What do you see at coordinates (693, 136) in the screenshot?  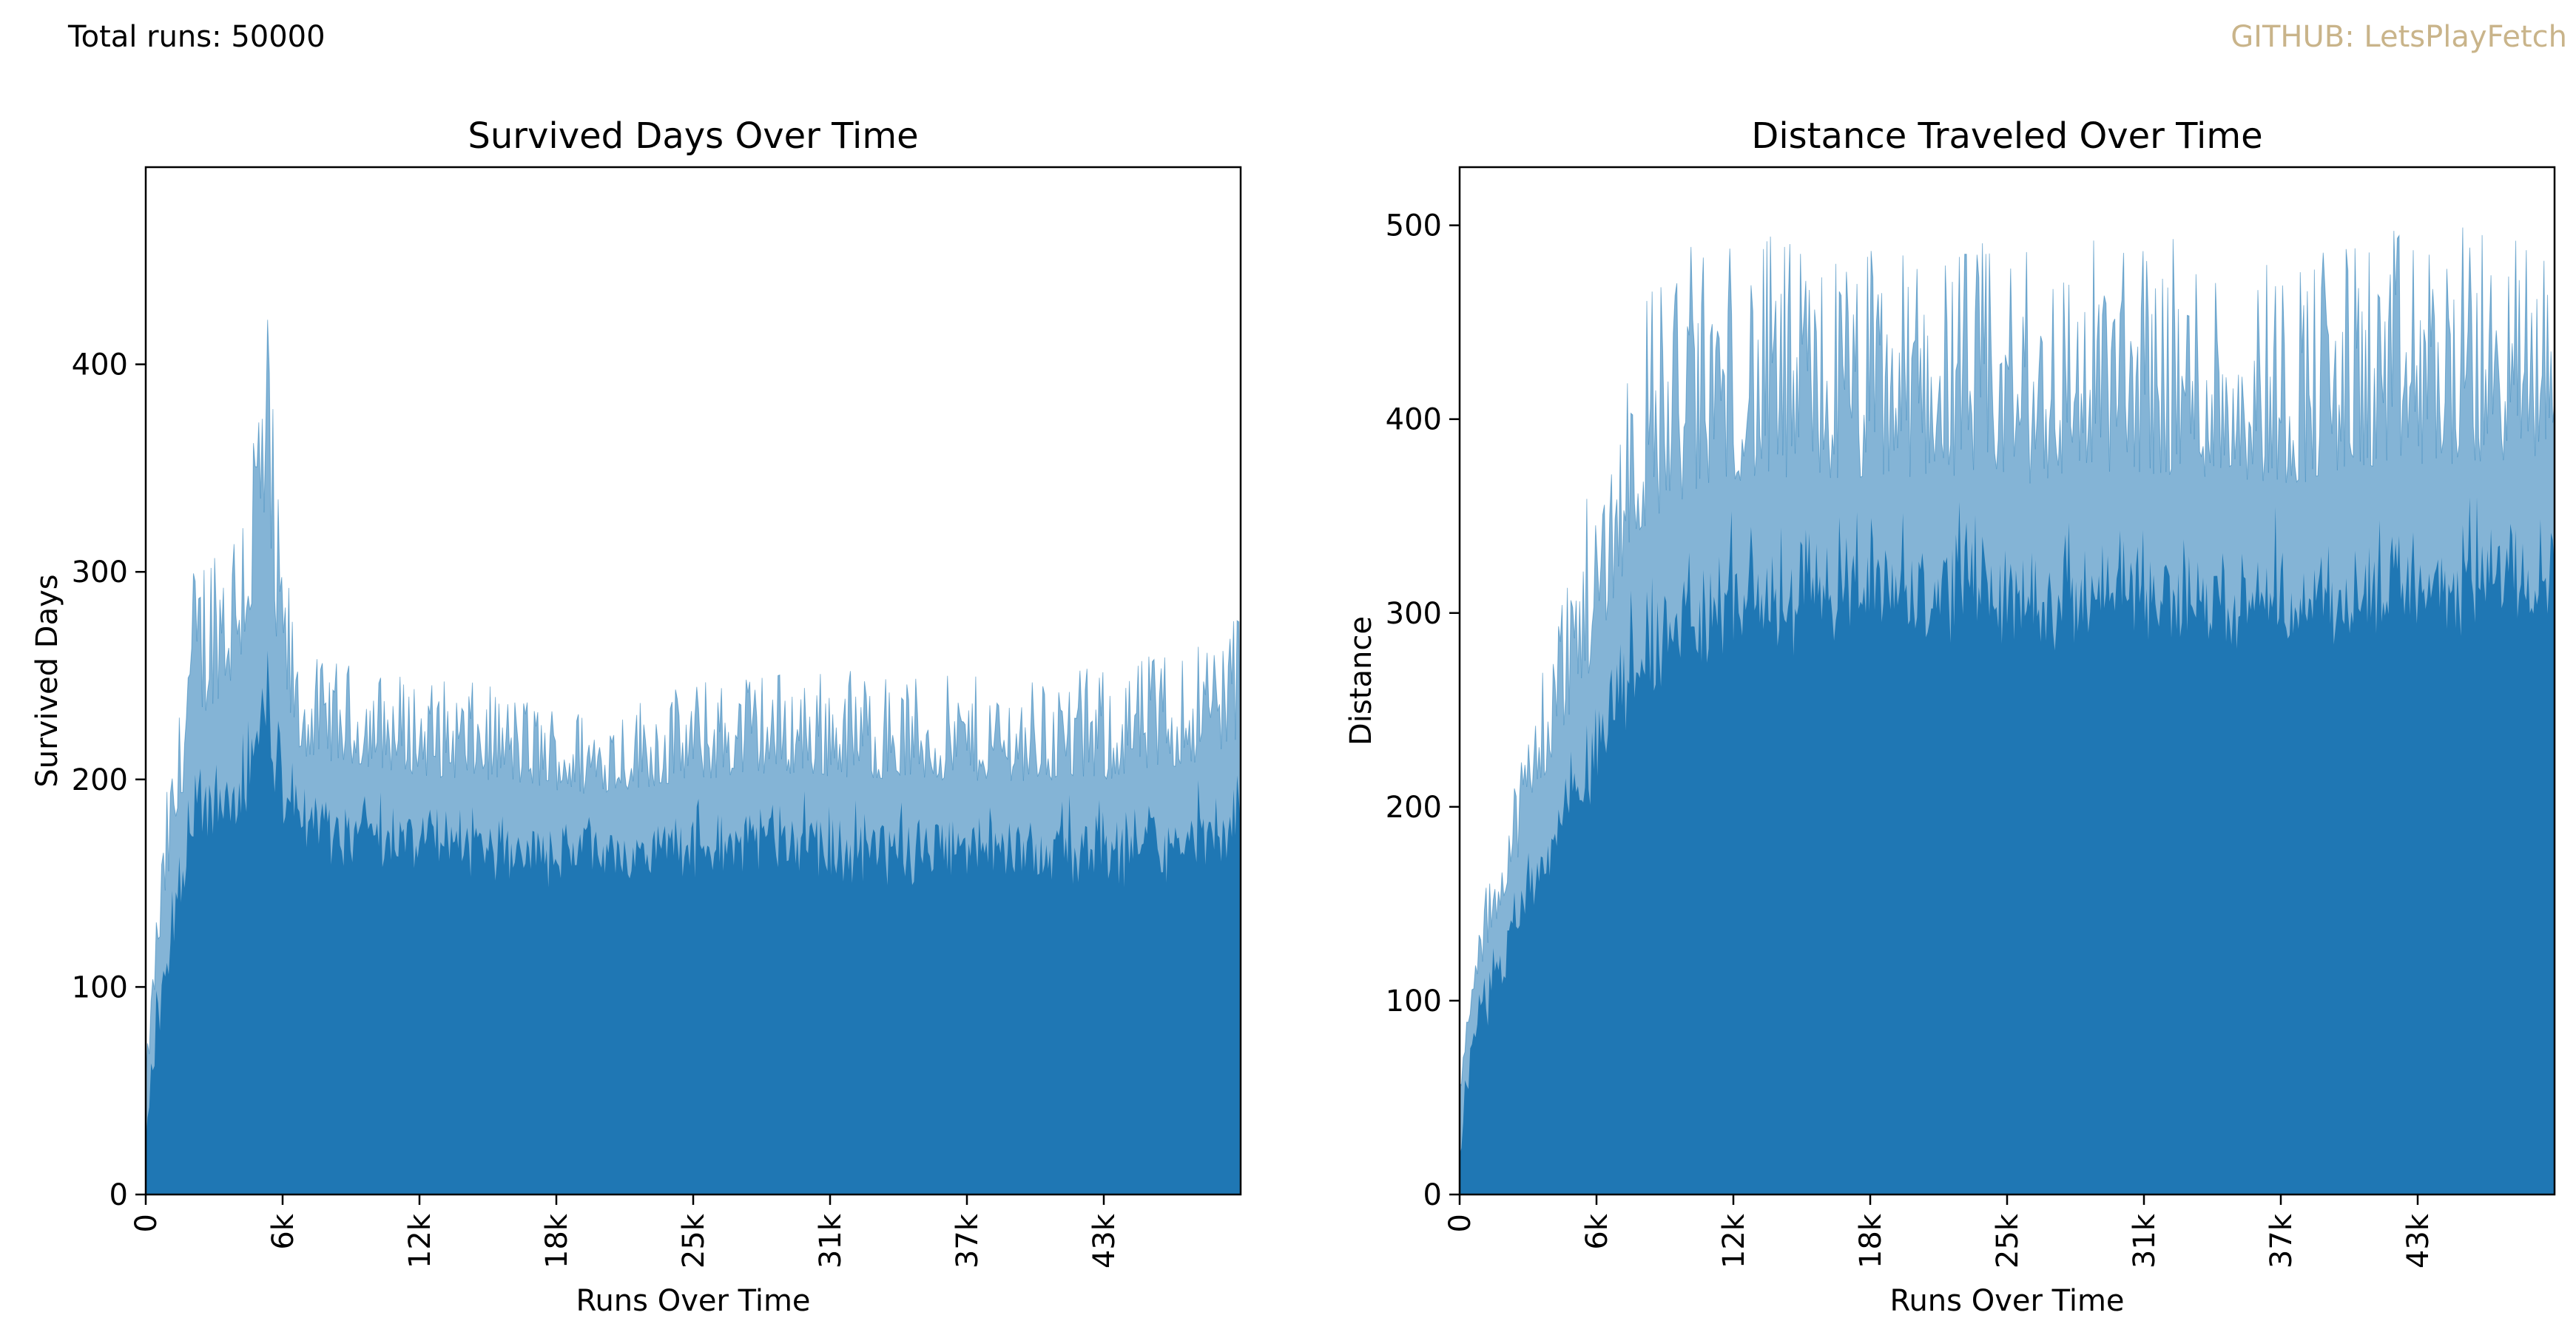 I see `chart-title: Survived Days Over Time` at bounding box center [693, 136].